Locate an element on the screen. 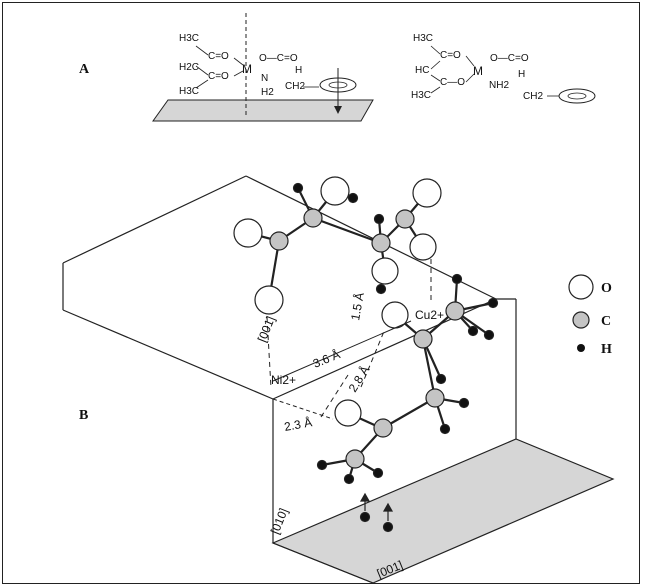  left-metal: M is located at coordinates (247, 69).